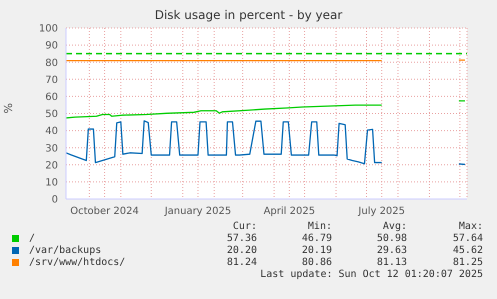 The width and height of the screenshot is (497, 299). What do you see at coordinates (249, 16) in the screenshot?
I see `chart-title: Disk usage in percent - by year` at bounding box center [249, 16].